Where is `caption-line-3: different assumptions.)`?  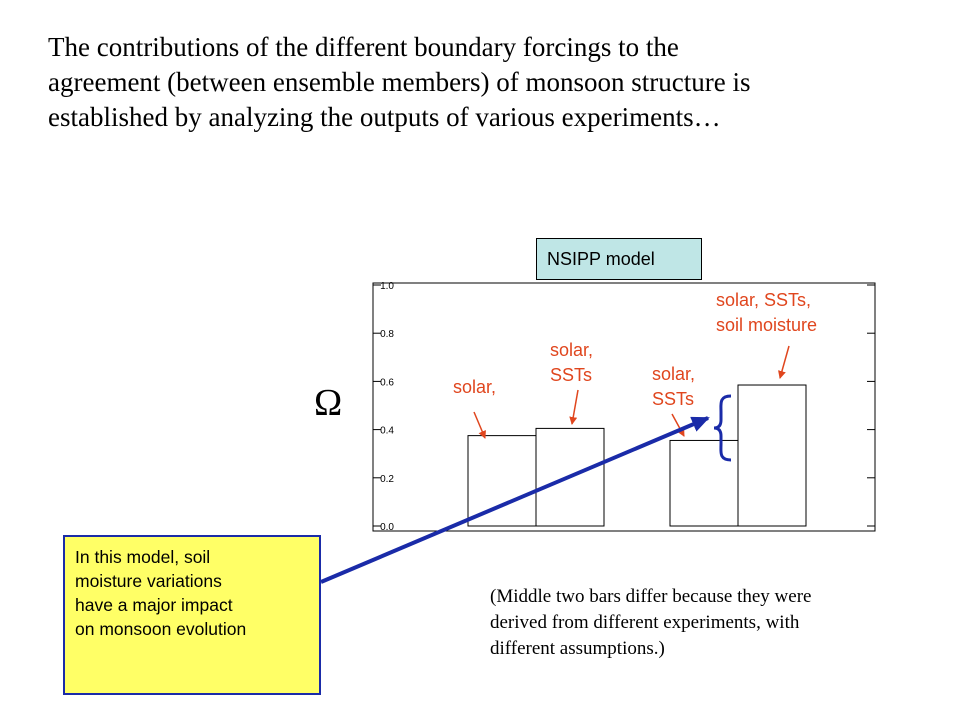 caption-line-3: different assumptions.) is located at coordinates (577, 648).